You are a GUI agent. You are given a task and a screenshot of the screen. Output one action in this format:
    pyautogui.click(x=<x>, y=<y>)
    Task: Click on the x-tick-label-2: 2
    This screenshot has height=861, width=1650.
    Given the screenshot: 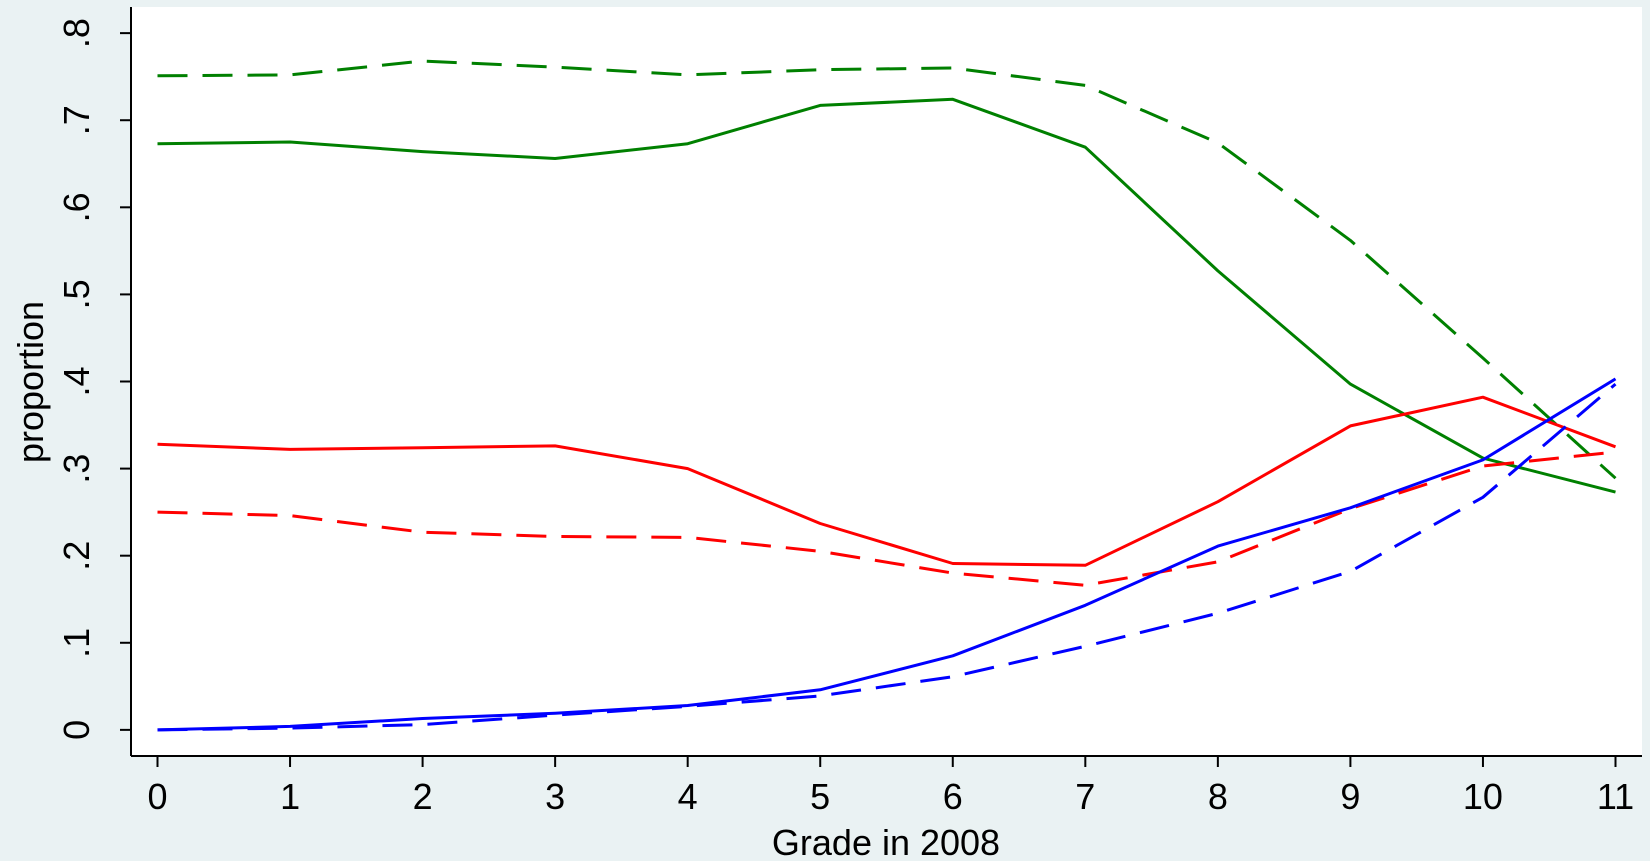 What is the action you would take?
    pyautogui.click(x=423, y=796)
    